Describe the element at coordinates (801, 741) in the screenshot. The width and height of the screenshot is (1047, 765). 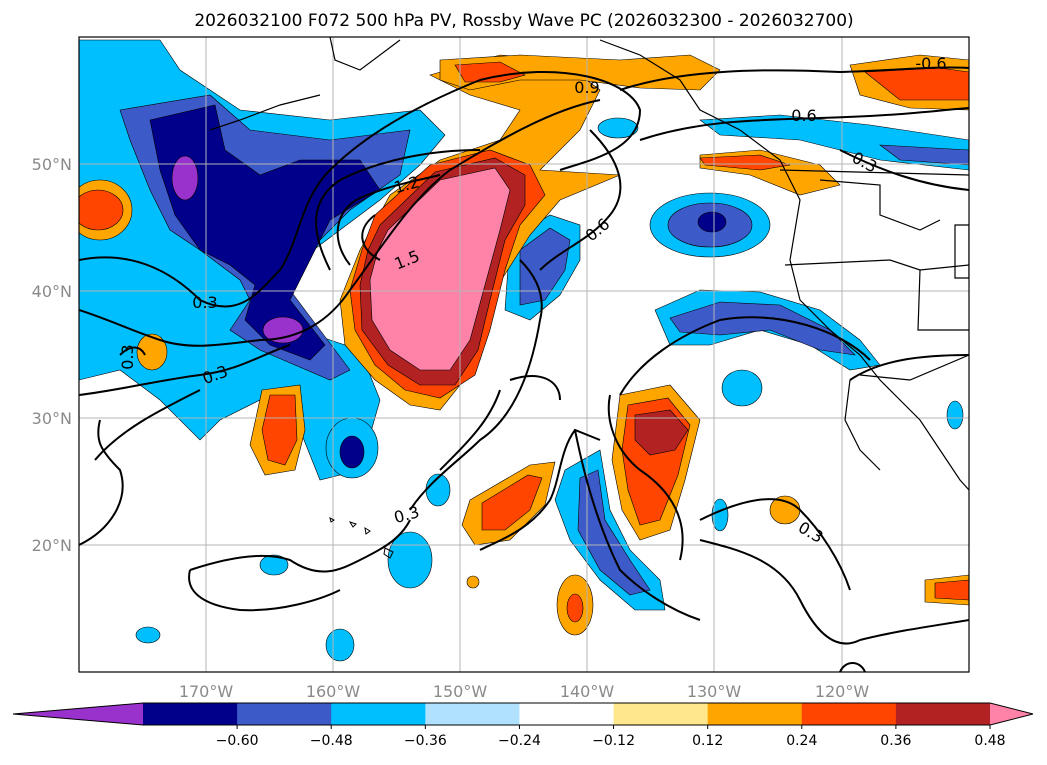
I see `colorbar-tick-label: 0.24` at that location.